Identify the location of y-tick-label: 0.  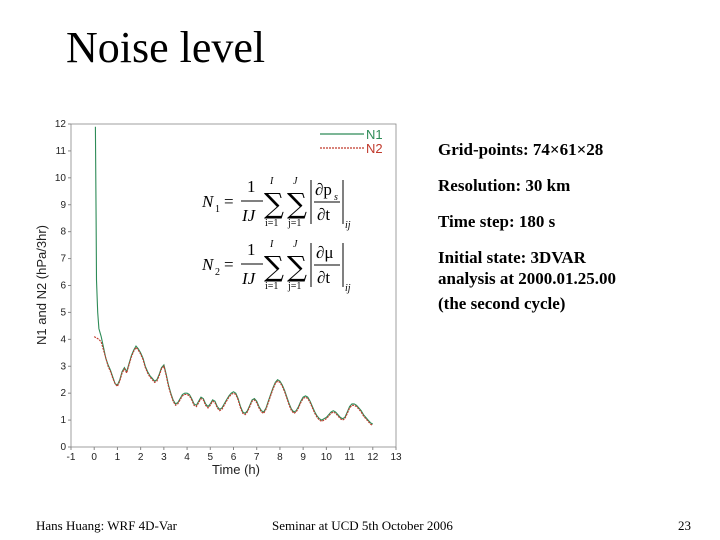
(63, 447).